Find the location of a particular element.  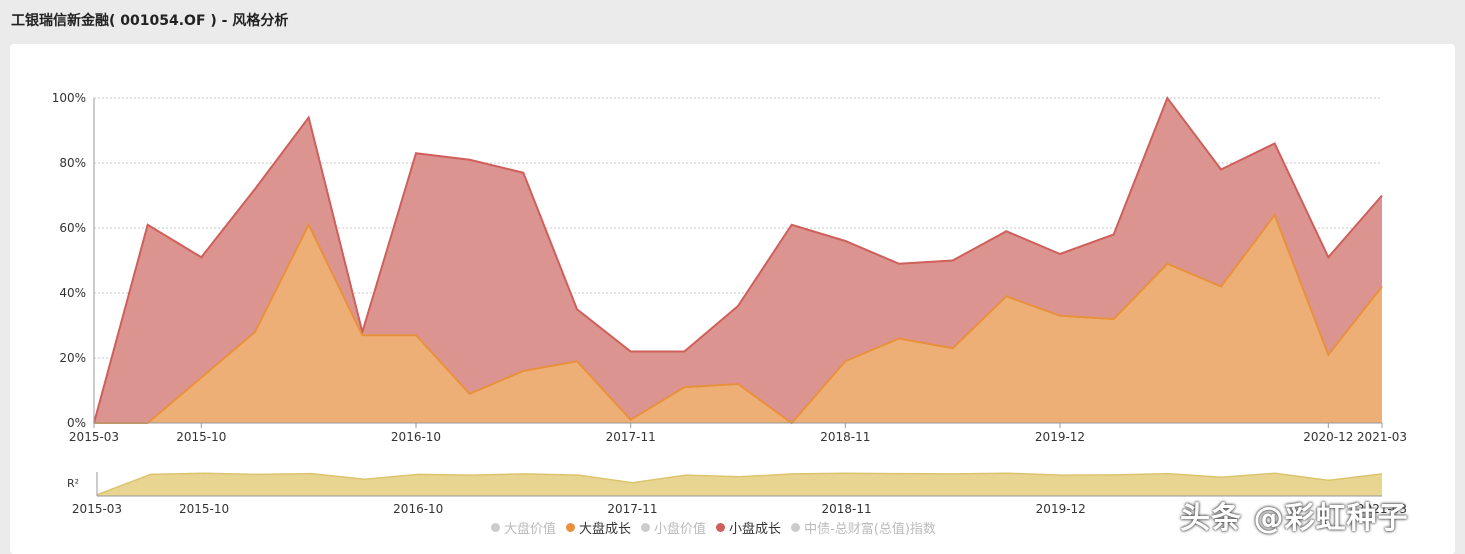

legend-item: 大盘价值 is located at coordinates (523, 527).